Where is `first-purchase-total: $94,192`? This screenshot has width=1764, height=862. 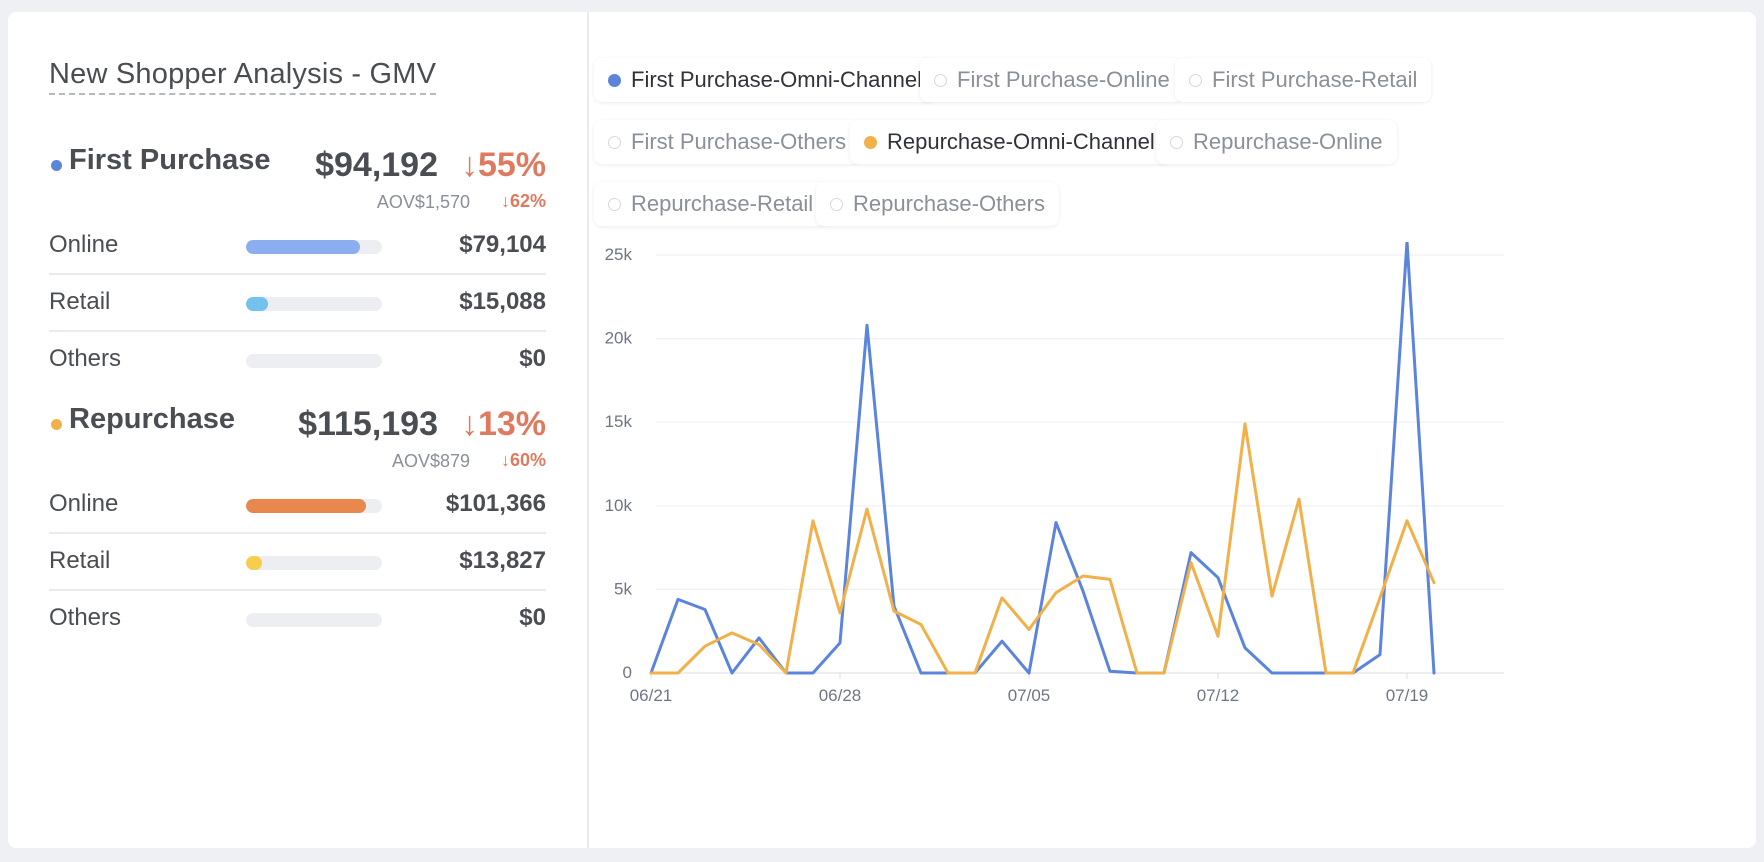
first-purchase-total: $94,192 is located at coordinates (376, 165).